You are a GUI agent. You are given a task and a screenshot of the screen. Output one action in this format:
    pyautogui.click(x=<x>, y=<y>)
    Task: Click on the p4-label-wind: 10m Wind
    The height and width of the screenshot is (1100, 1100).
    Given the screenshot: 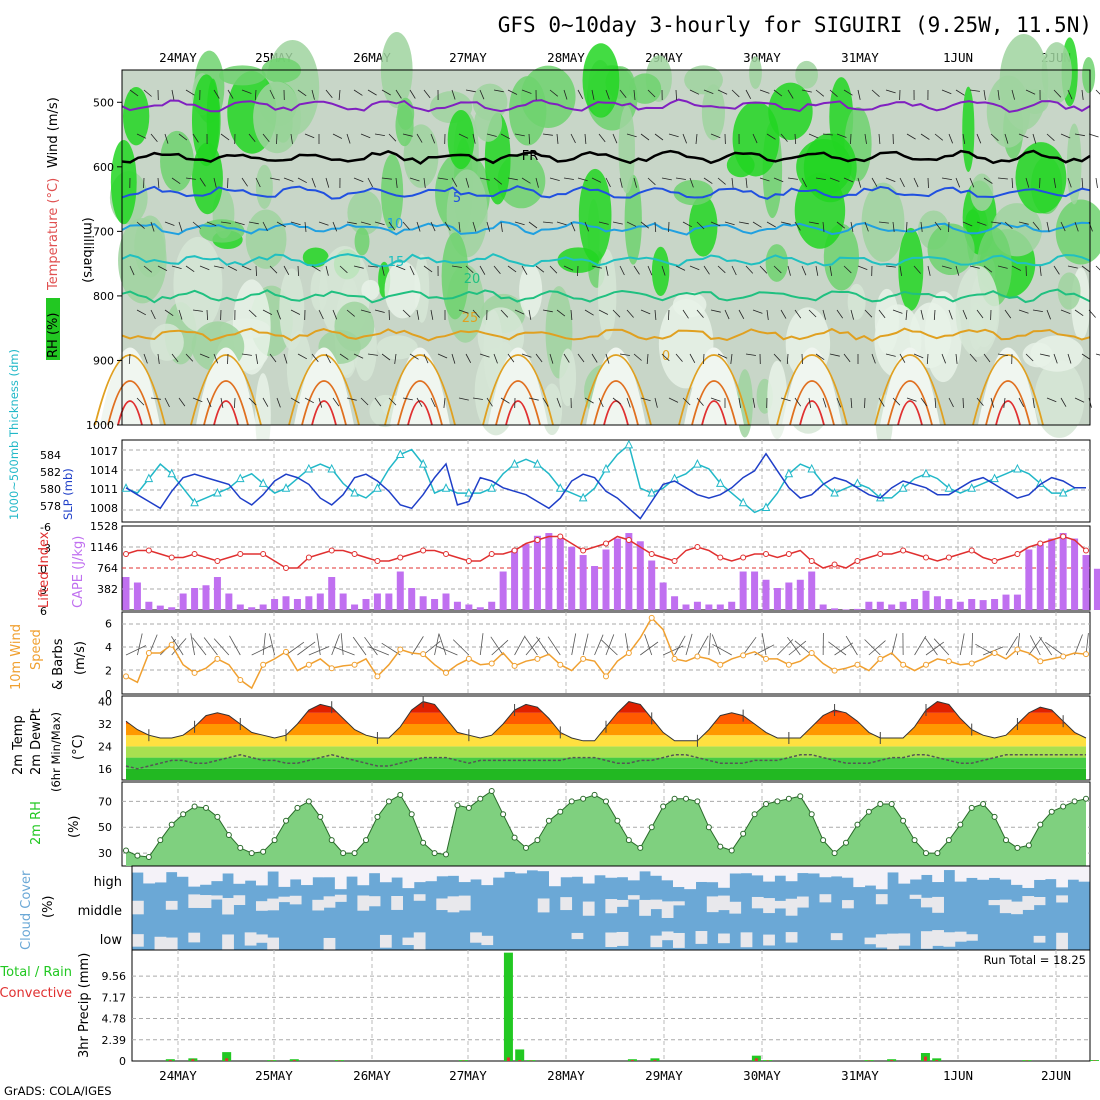 What is the action you would take?
    pyautogui.click(x=16, y=657)
    